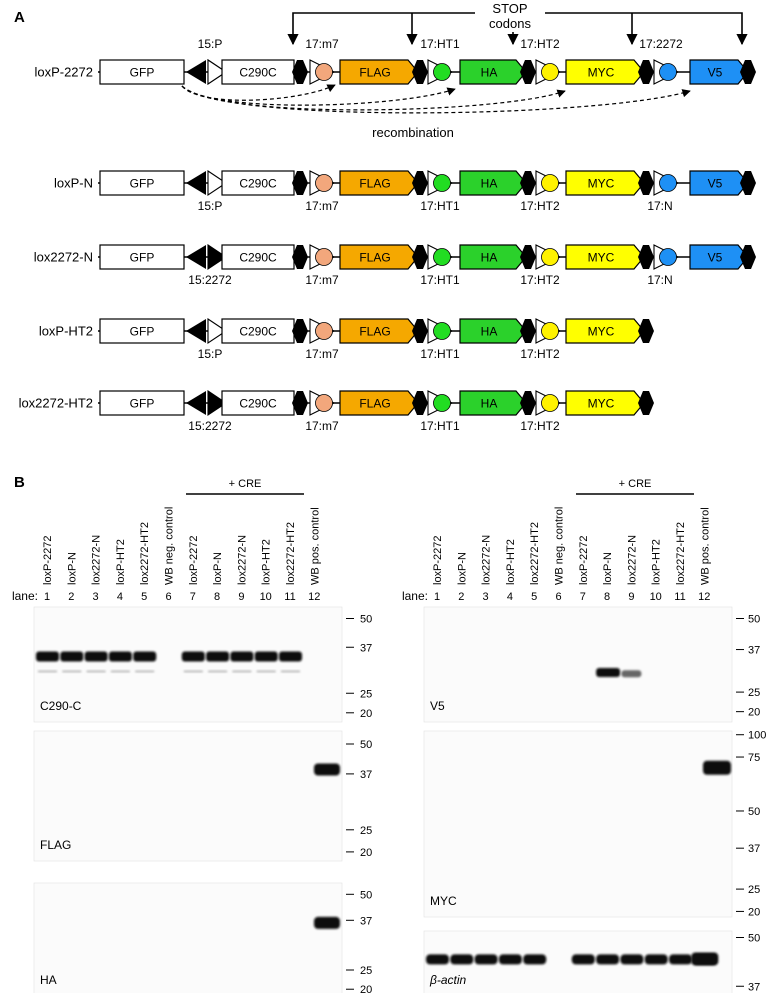 This screenshot has height=993, width=769. What do you see at coordinates (19, 17) in the screenshot?
I see `panel-a-label: A` at bounding box center [19, 17].